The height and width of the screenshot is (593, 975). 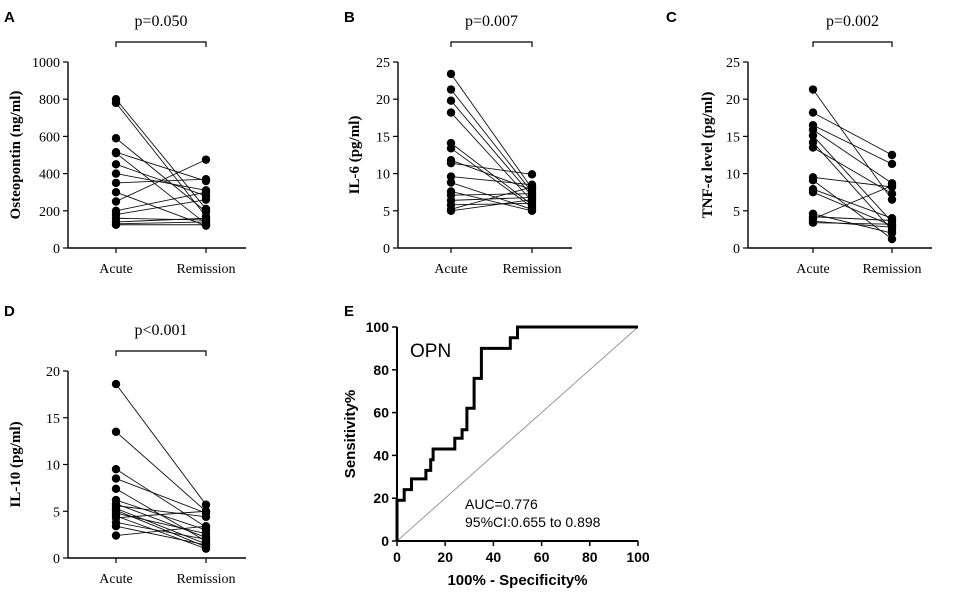 I want to click on panel-letter: D, so click(x=9, y=311).